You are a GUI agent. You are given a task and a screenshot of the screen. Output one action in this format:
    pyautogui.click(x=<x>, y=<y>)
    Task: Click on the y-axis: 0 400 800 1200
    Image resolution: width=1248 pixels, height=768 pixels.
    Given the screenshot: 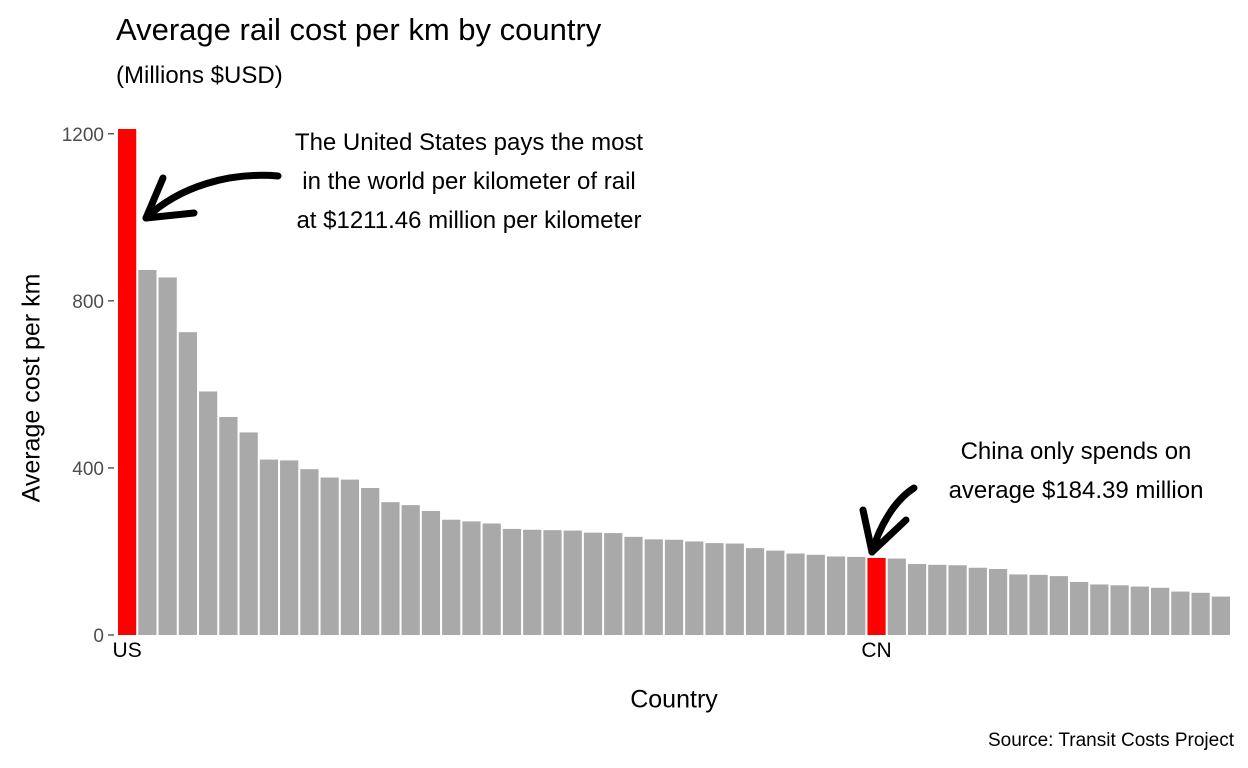 What is the action you would take?
    pyautogui.click(x=88, y=386)
    